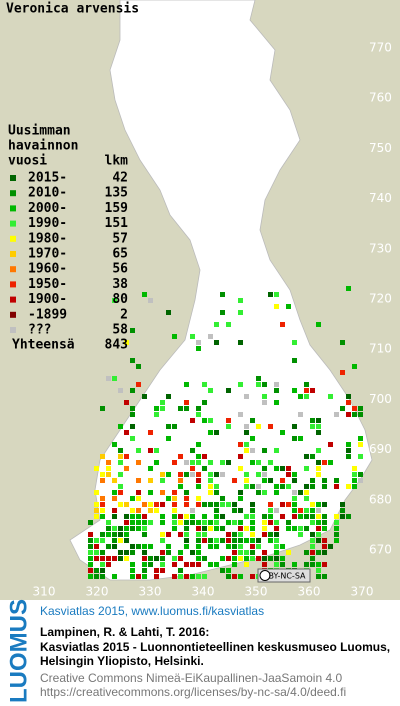 Image resolution: width=400 pixels, height=706 pixels. I want to click on badge-box, so click(284, 575).